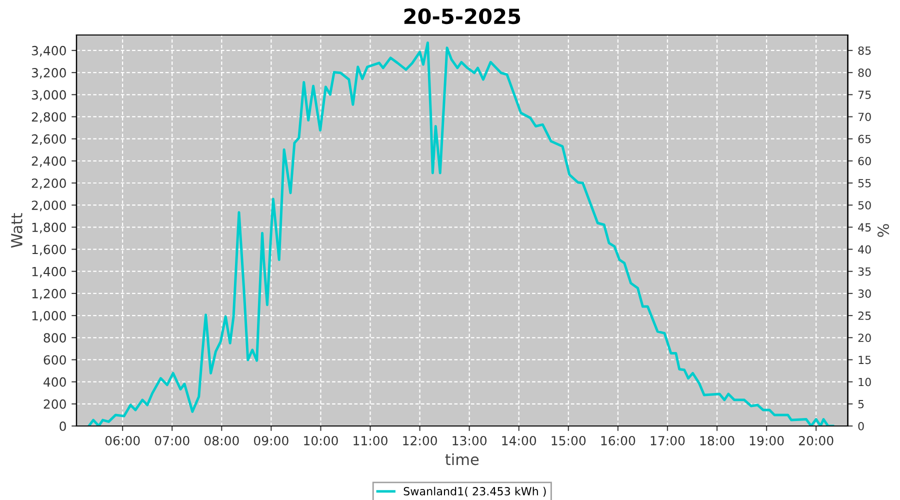 This screenshot has height=500, width=900. What do you see at coordinates (569, 441) in the screenshot?
I see `x-tick-label: 15:00` at bounding box center [569, 441].